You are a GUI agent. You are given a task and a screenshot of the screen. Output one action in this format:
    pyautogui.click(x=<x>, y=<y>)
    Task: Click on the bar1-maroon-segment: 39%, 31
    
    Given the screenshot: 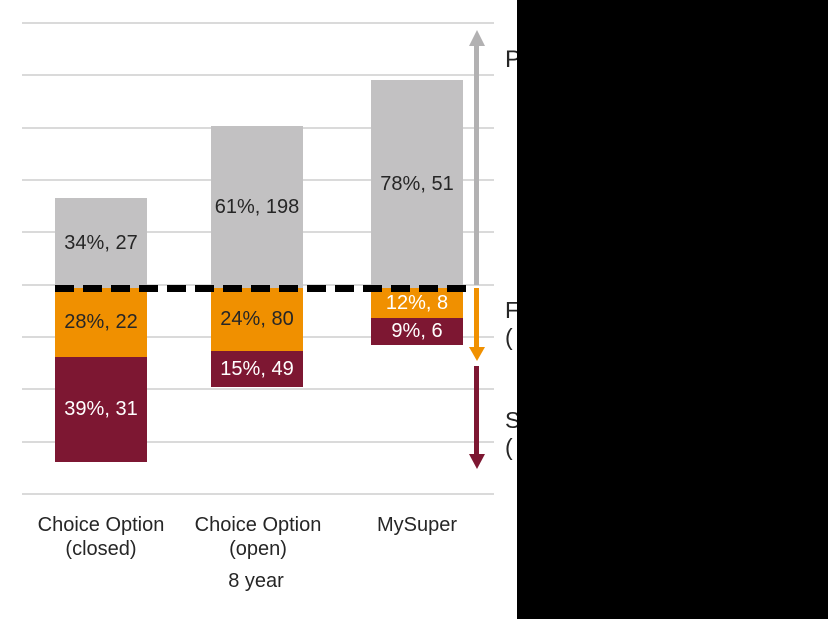 What is the action you would take?
    pyautogui.click(x=101, y=409)
    